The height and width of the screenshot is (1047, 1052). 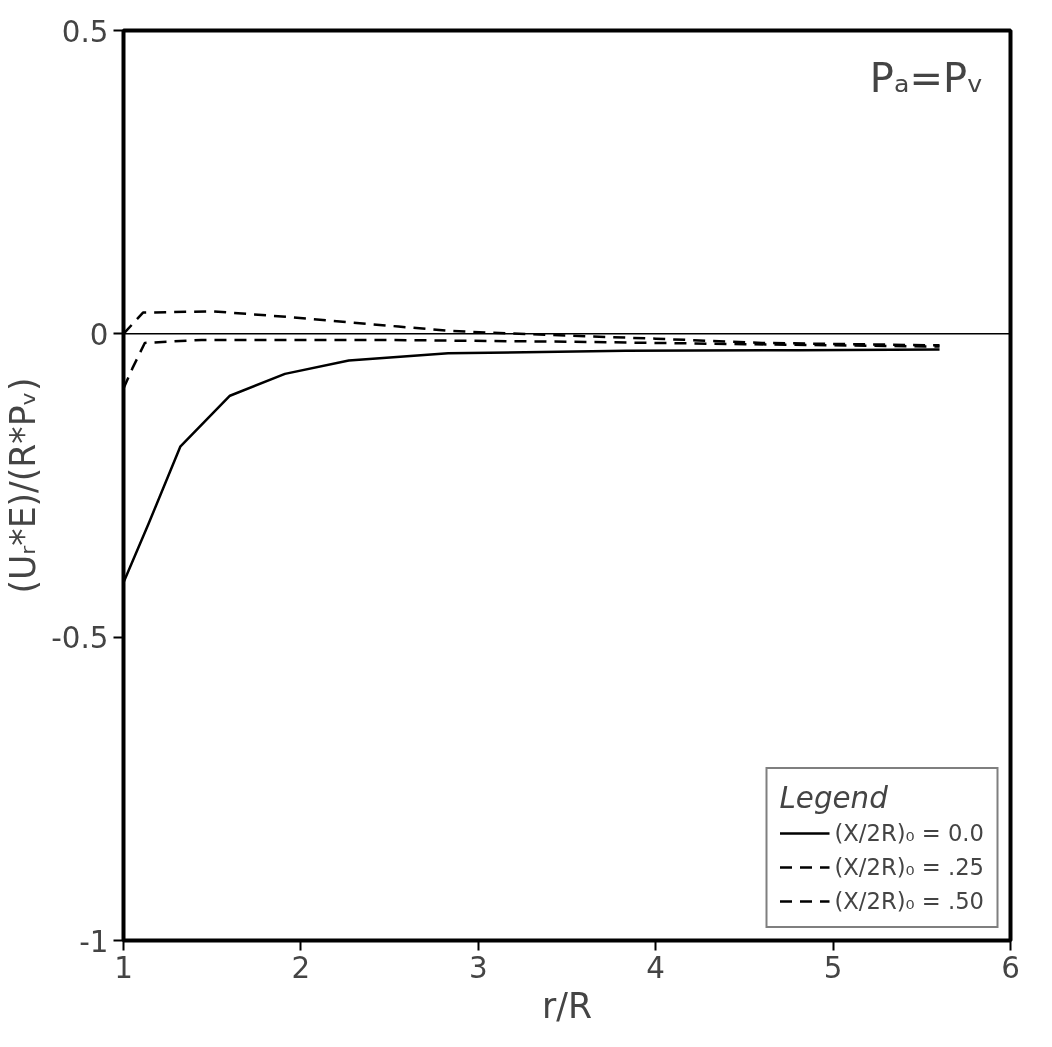 What do you see at coordinates (478, 967) in the screenshot?
I see `x-tick-label: 3` at bounding box center [478, 967].